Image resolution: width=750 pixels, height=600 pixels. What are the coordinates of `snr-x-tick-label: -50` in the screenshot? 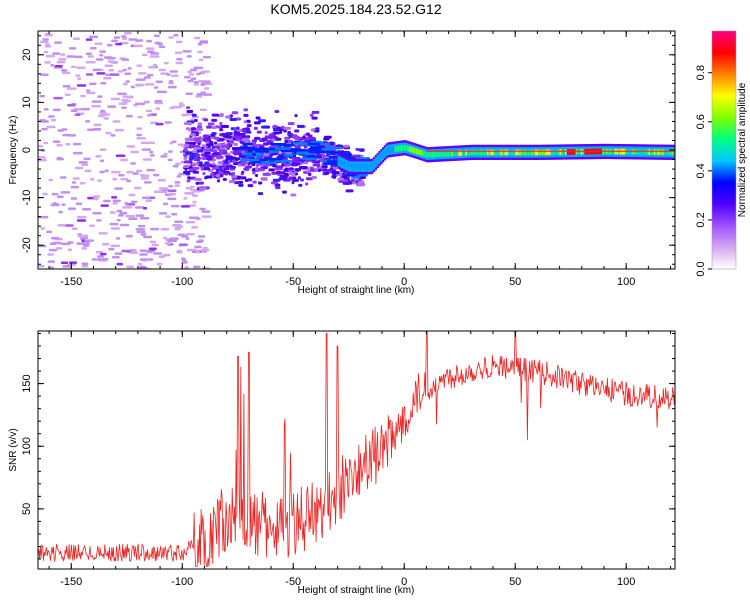 It's located at (293, 582).